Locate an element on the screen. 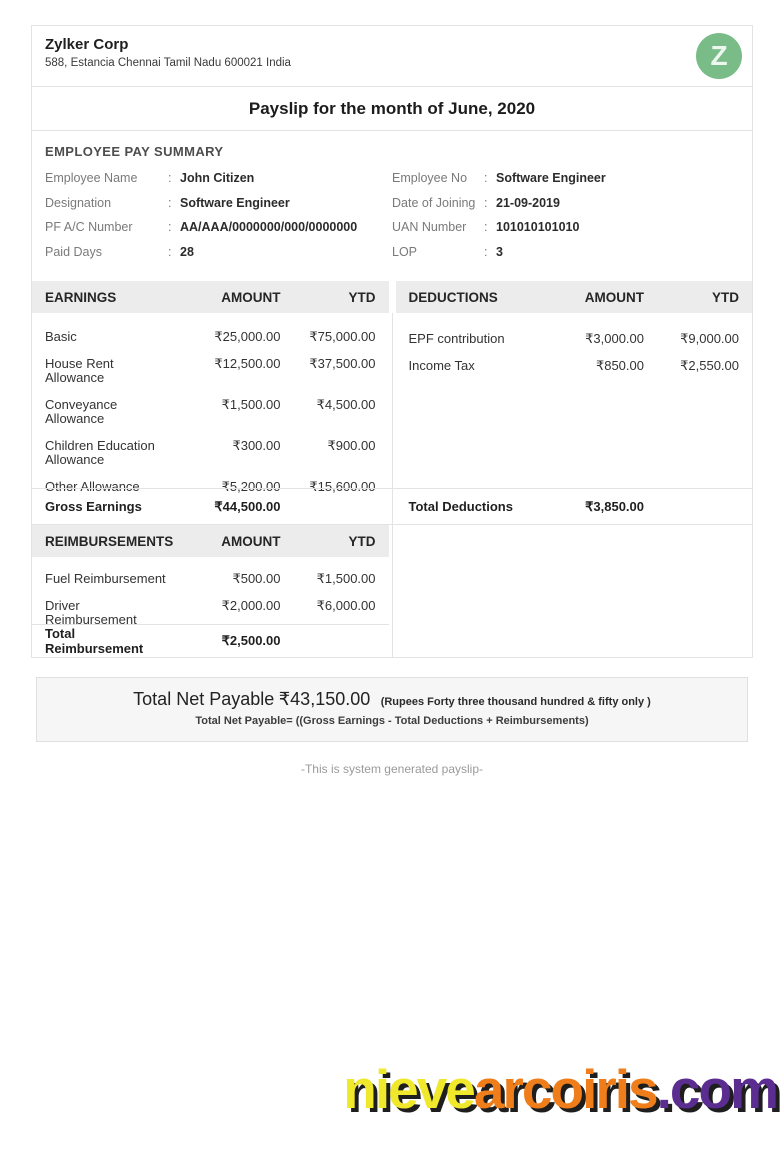  table-row: Driver Reimbursement ₹2,000.00 ₹6,000.00 is located at coordinates (210, 612).